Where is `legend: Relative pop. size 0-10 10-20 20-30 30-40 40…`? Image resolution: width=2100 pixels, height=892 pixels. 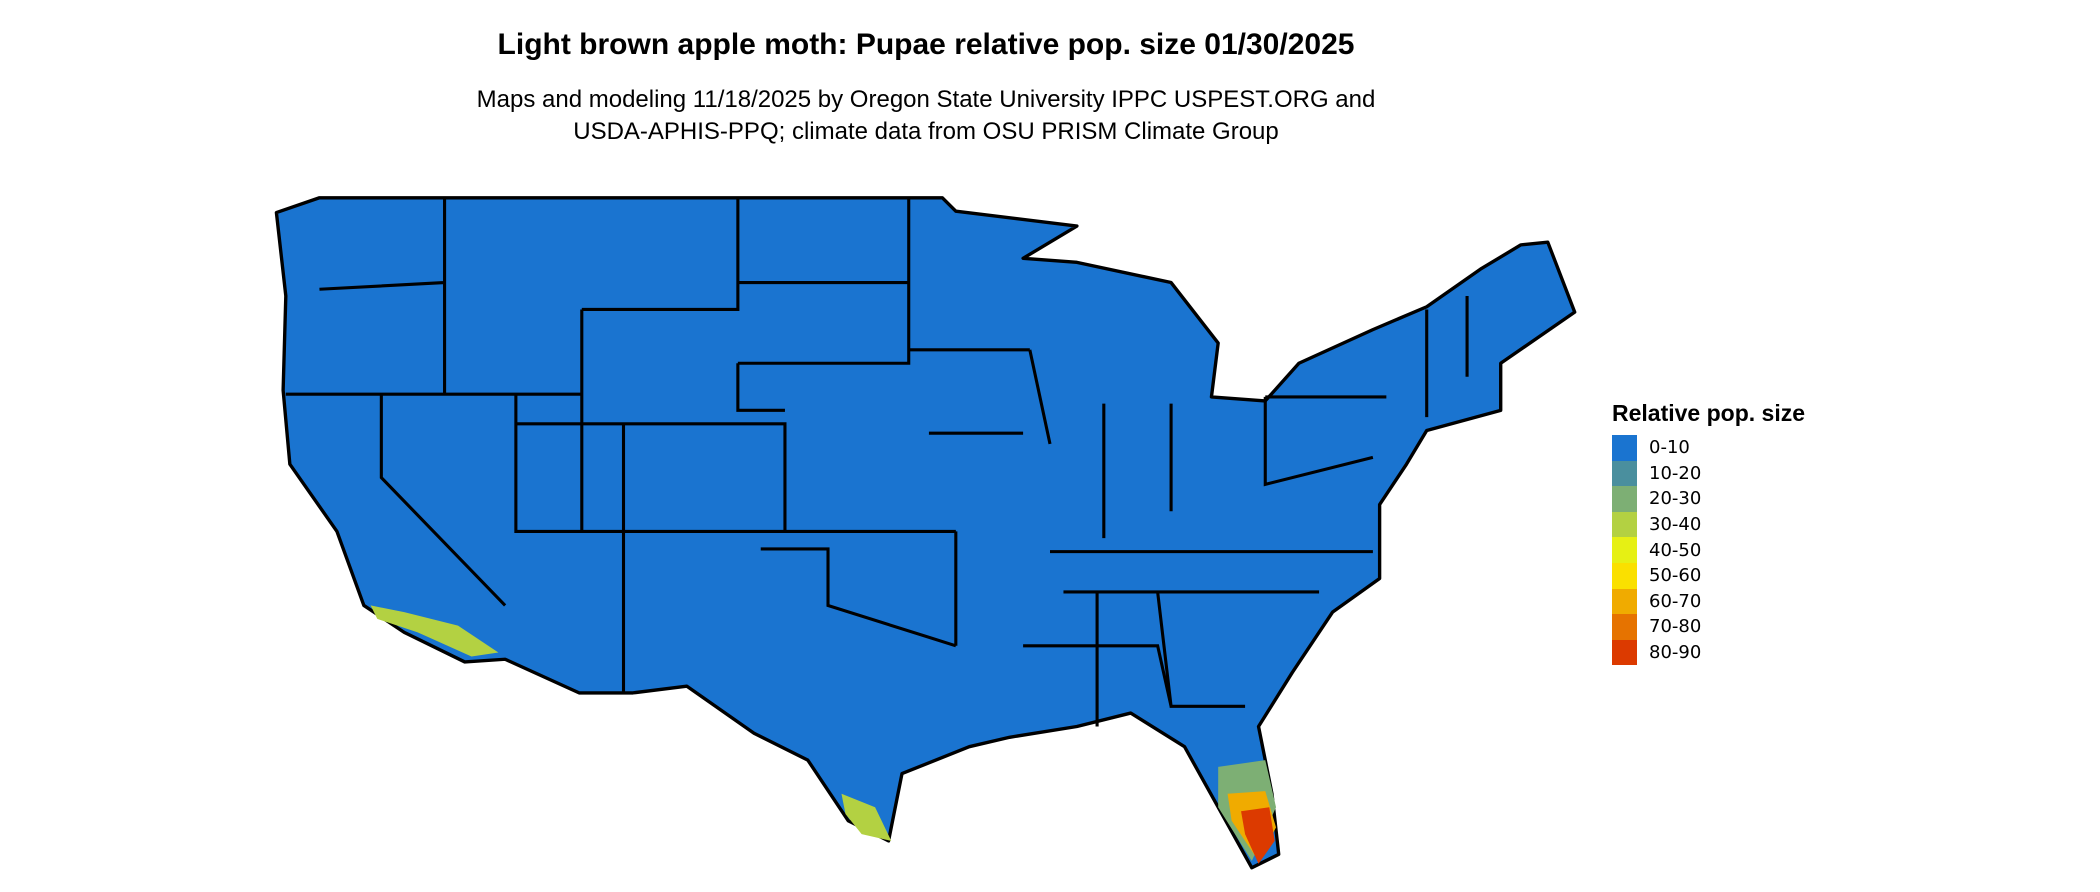 legend: Relative pop. size 0-10 10-20 20-30 30-40 40… is located at coordinates (1709, 533).